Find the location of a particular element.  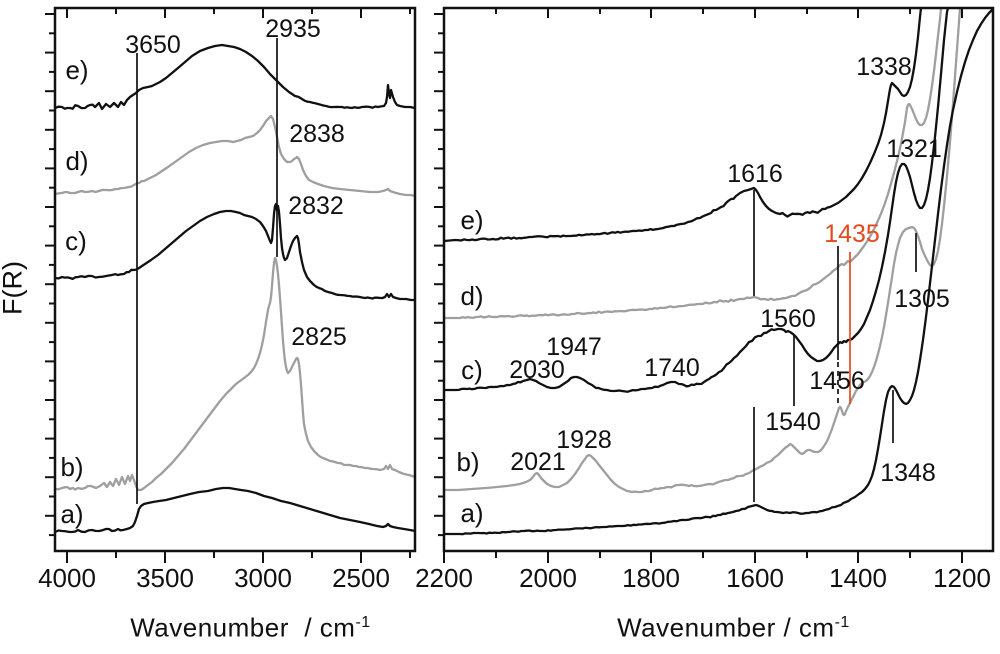

spectrum-curve-e-left is located at coordinates (235, 77).